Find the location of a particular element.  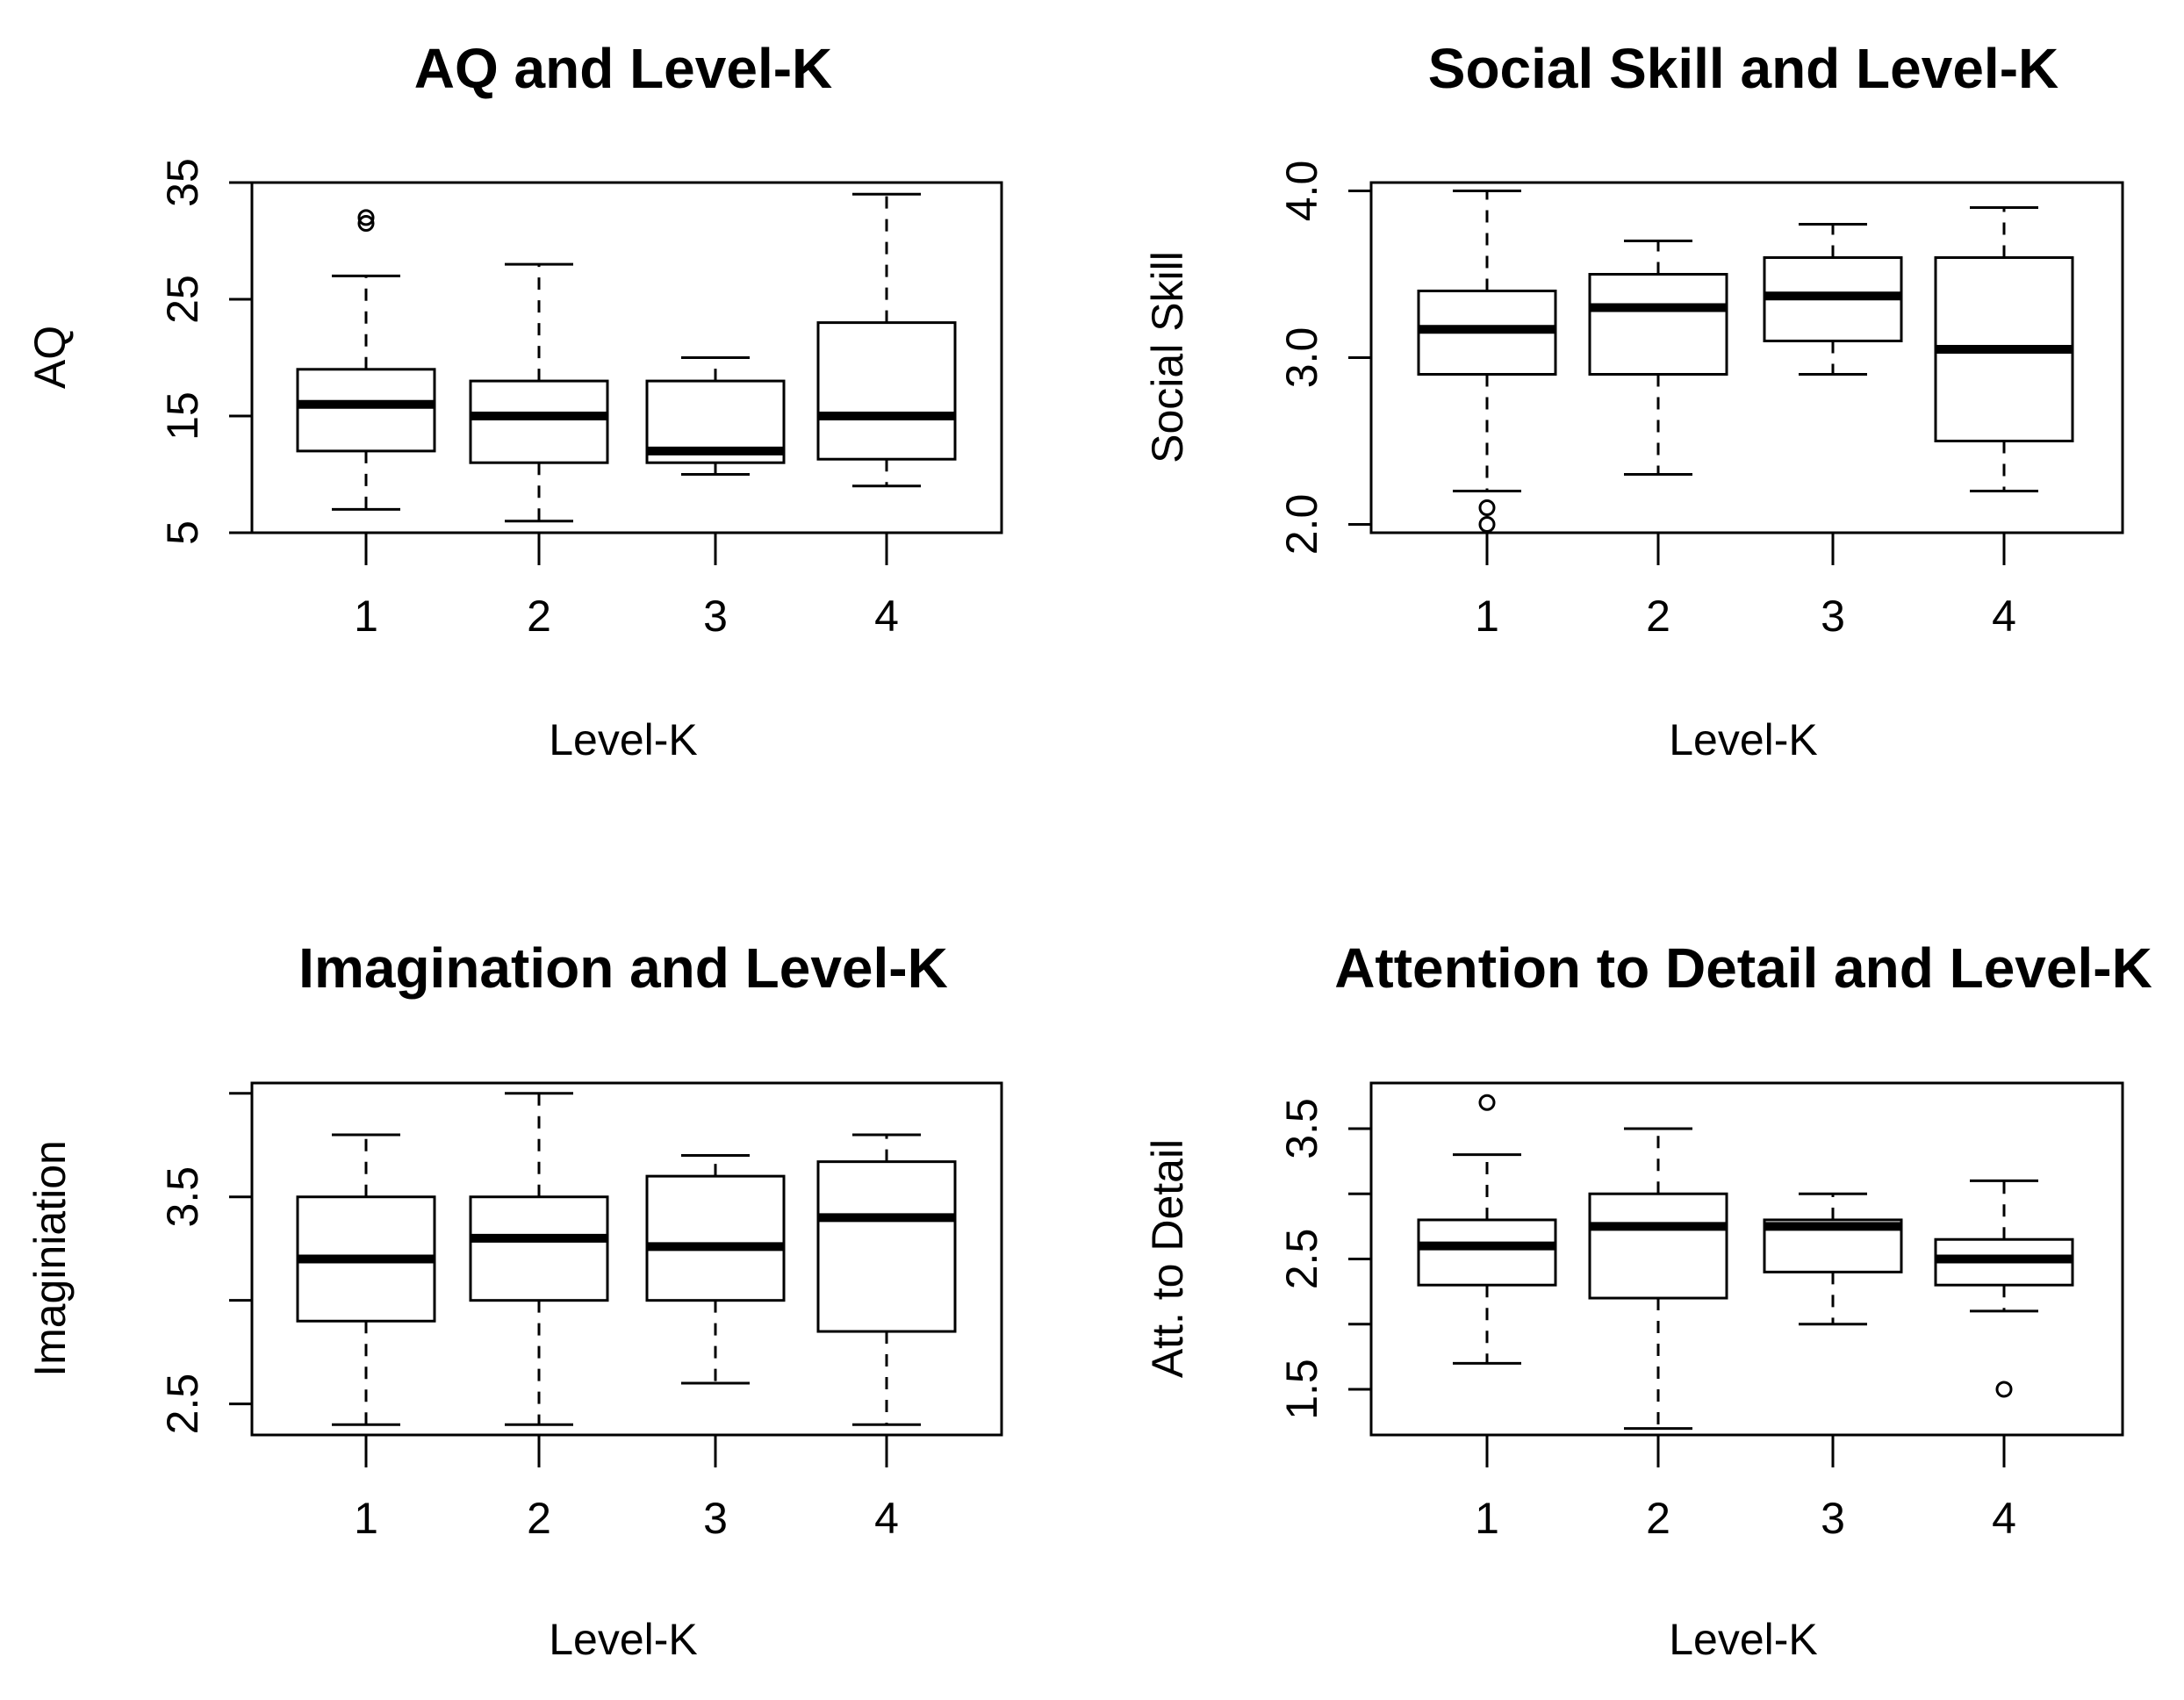

y-tick-label: 2.0 is located at coordinates (1301, 525).